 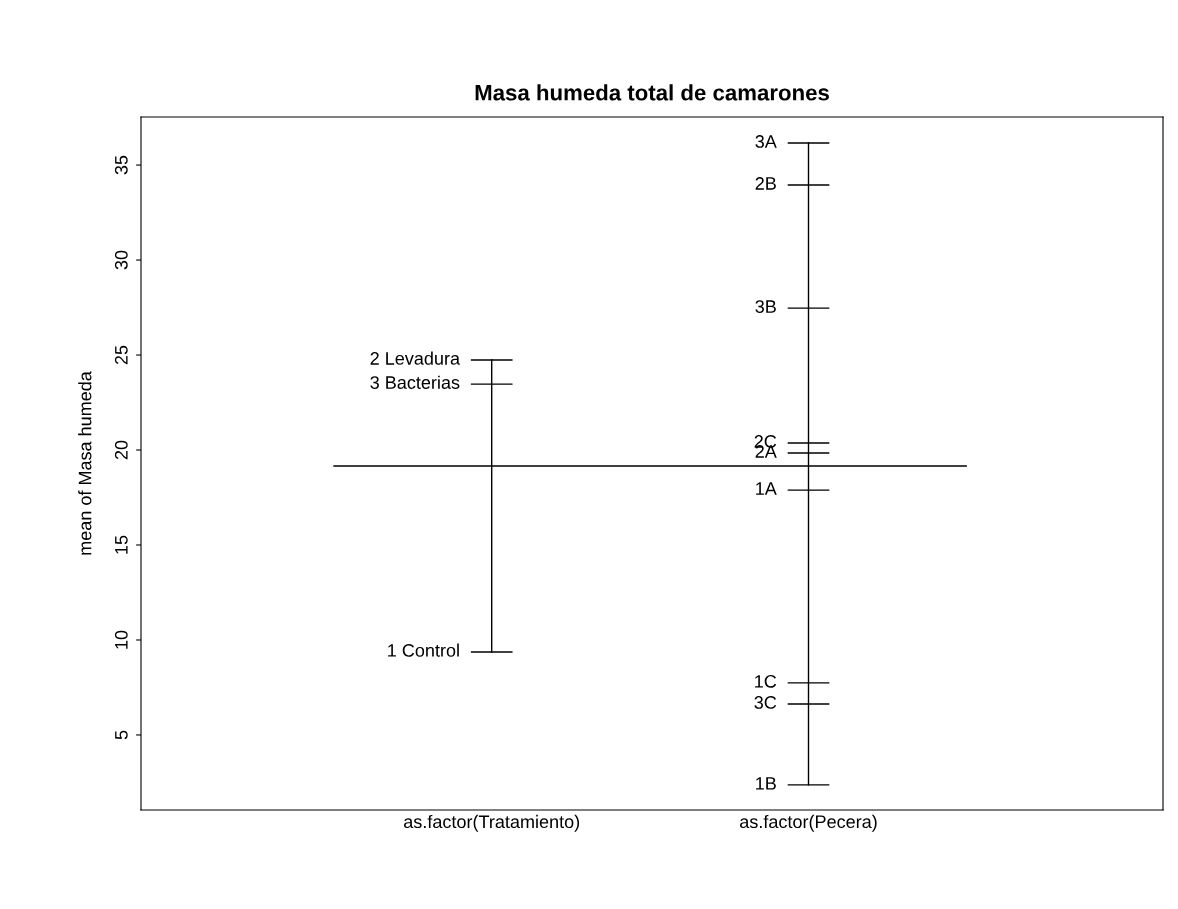 I want to click on chart-title: Masa humeda total de camarones, so click(x=652, y=92).